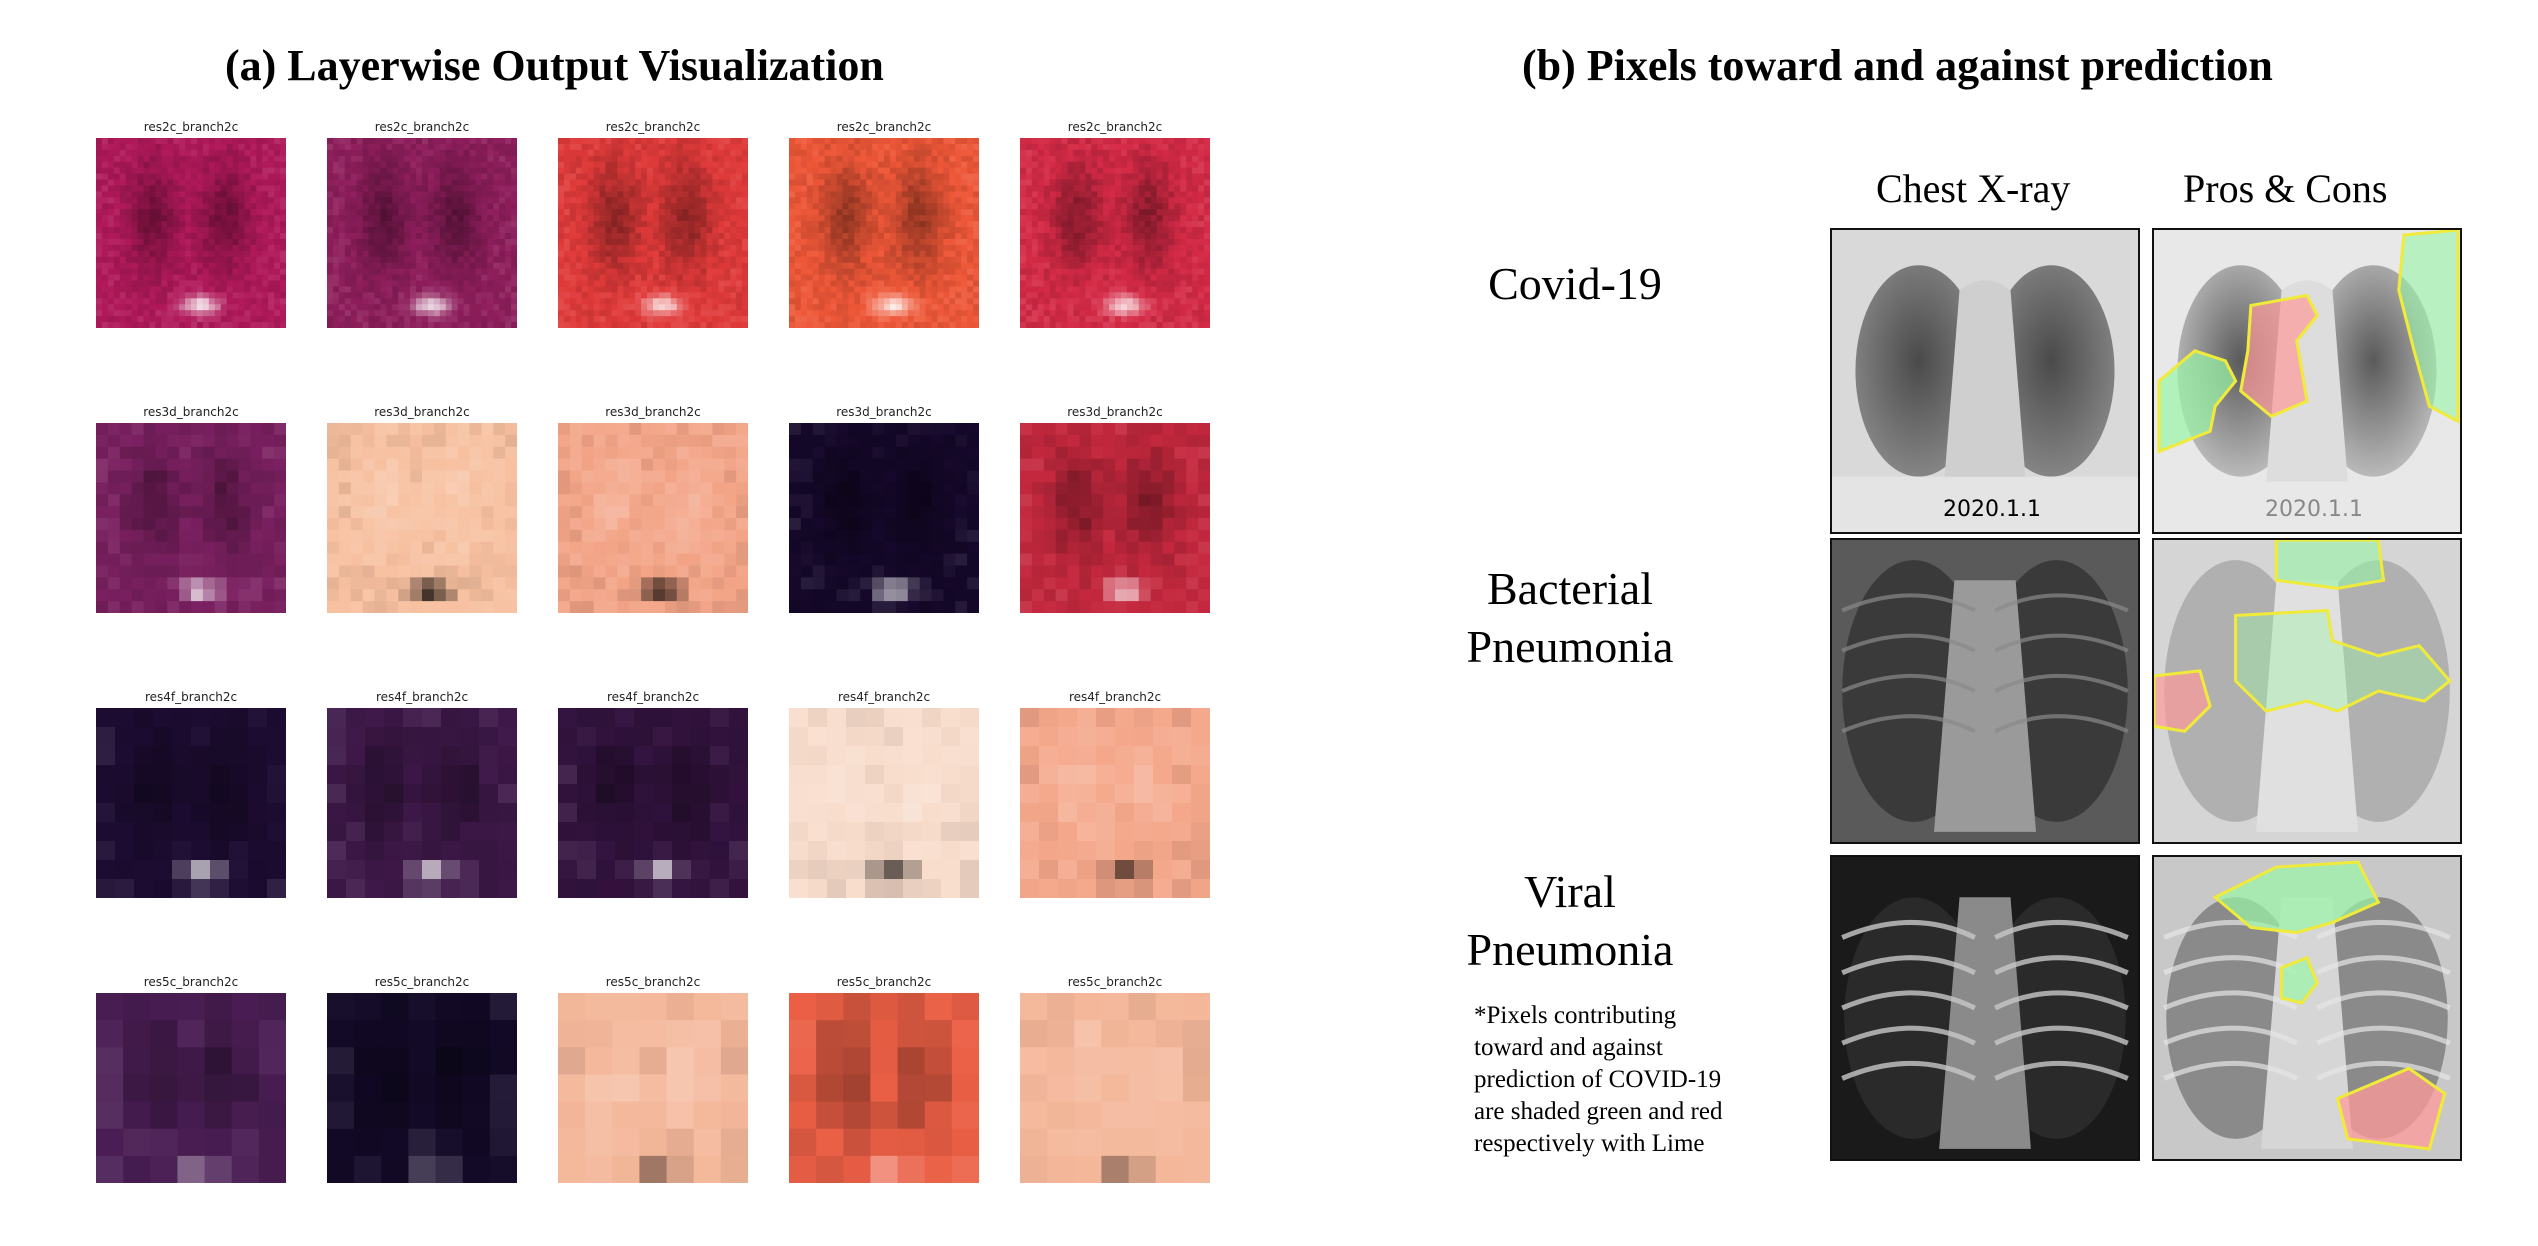  What do you see at coordinates (1992, 509) in the screenshot?
I see `date-stamp: 2020.1.1` at bounding box center [1992, 509].